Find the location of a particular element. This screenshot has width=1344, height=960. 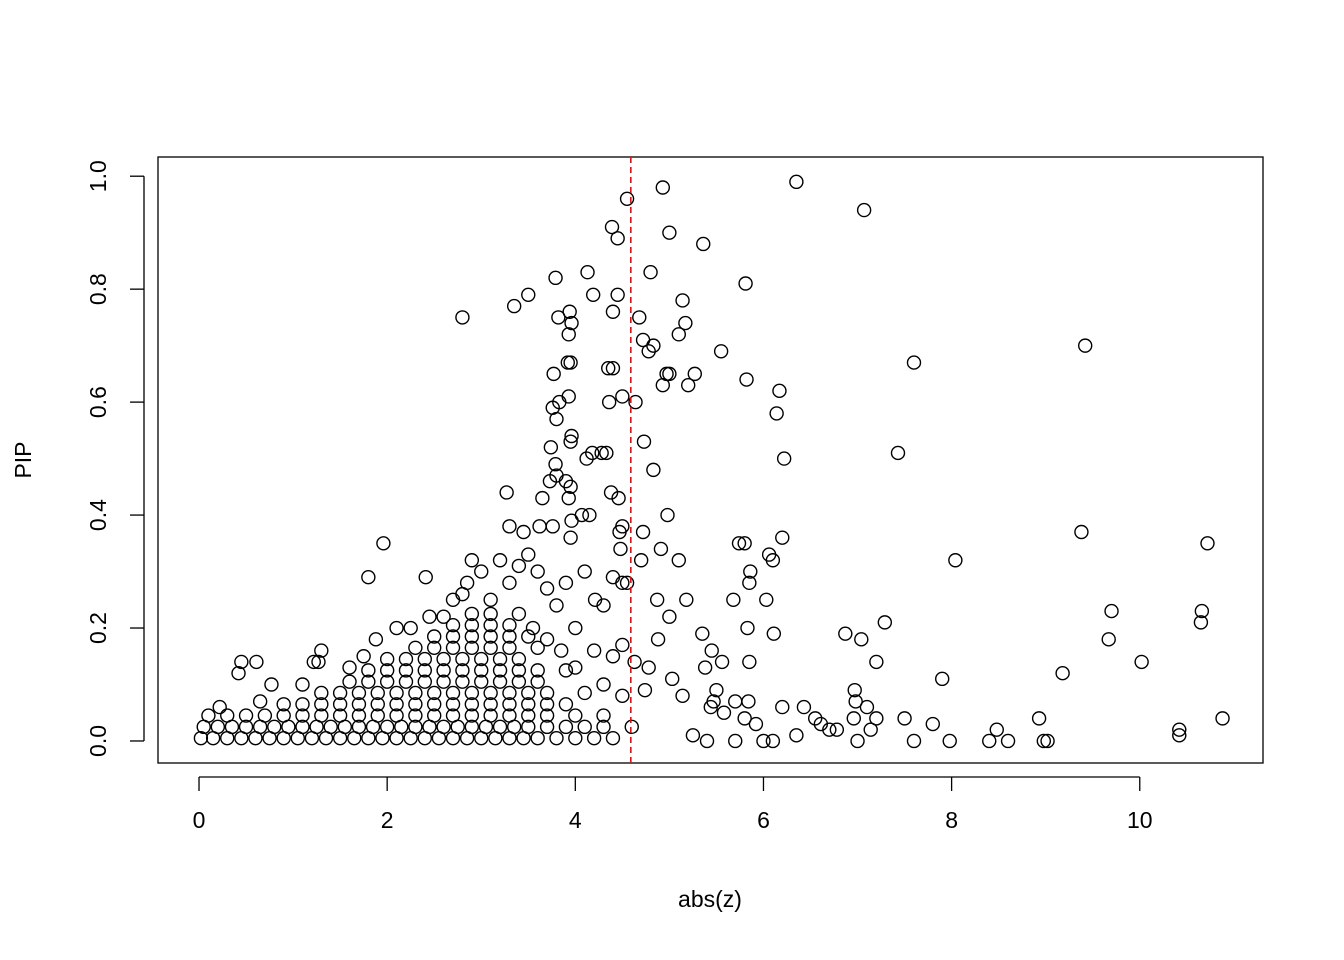

x-tick-label: 2 is located at coordinates (387, 820).